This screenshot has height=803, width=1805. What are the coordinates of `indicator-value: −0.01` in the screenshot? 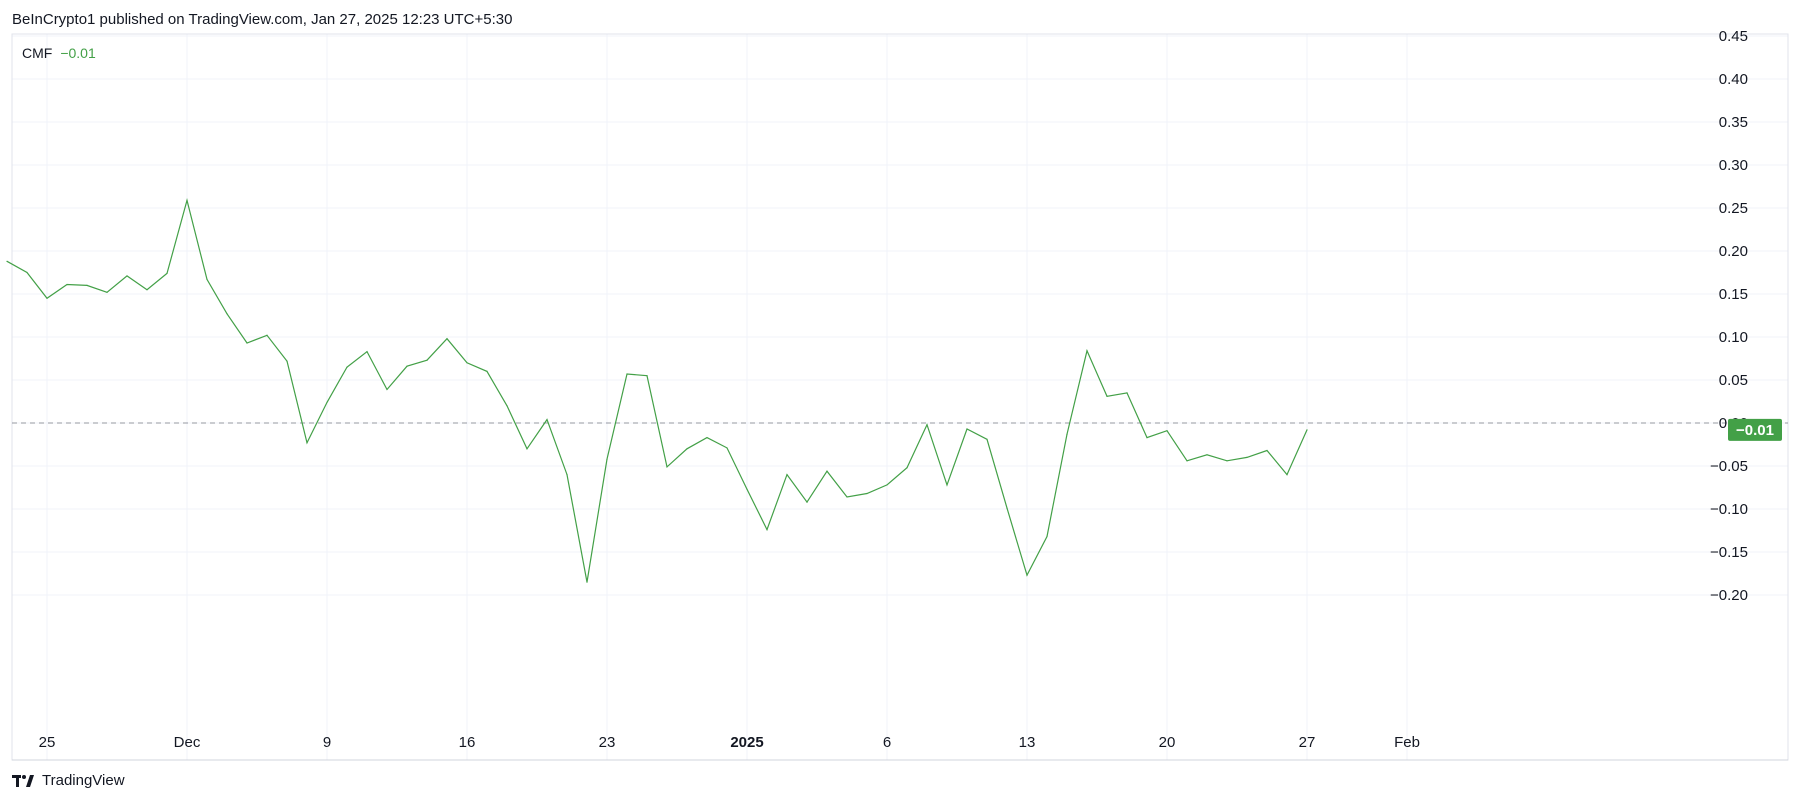 It's located at (78, 53).